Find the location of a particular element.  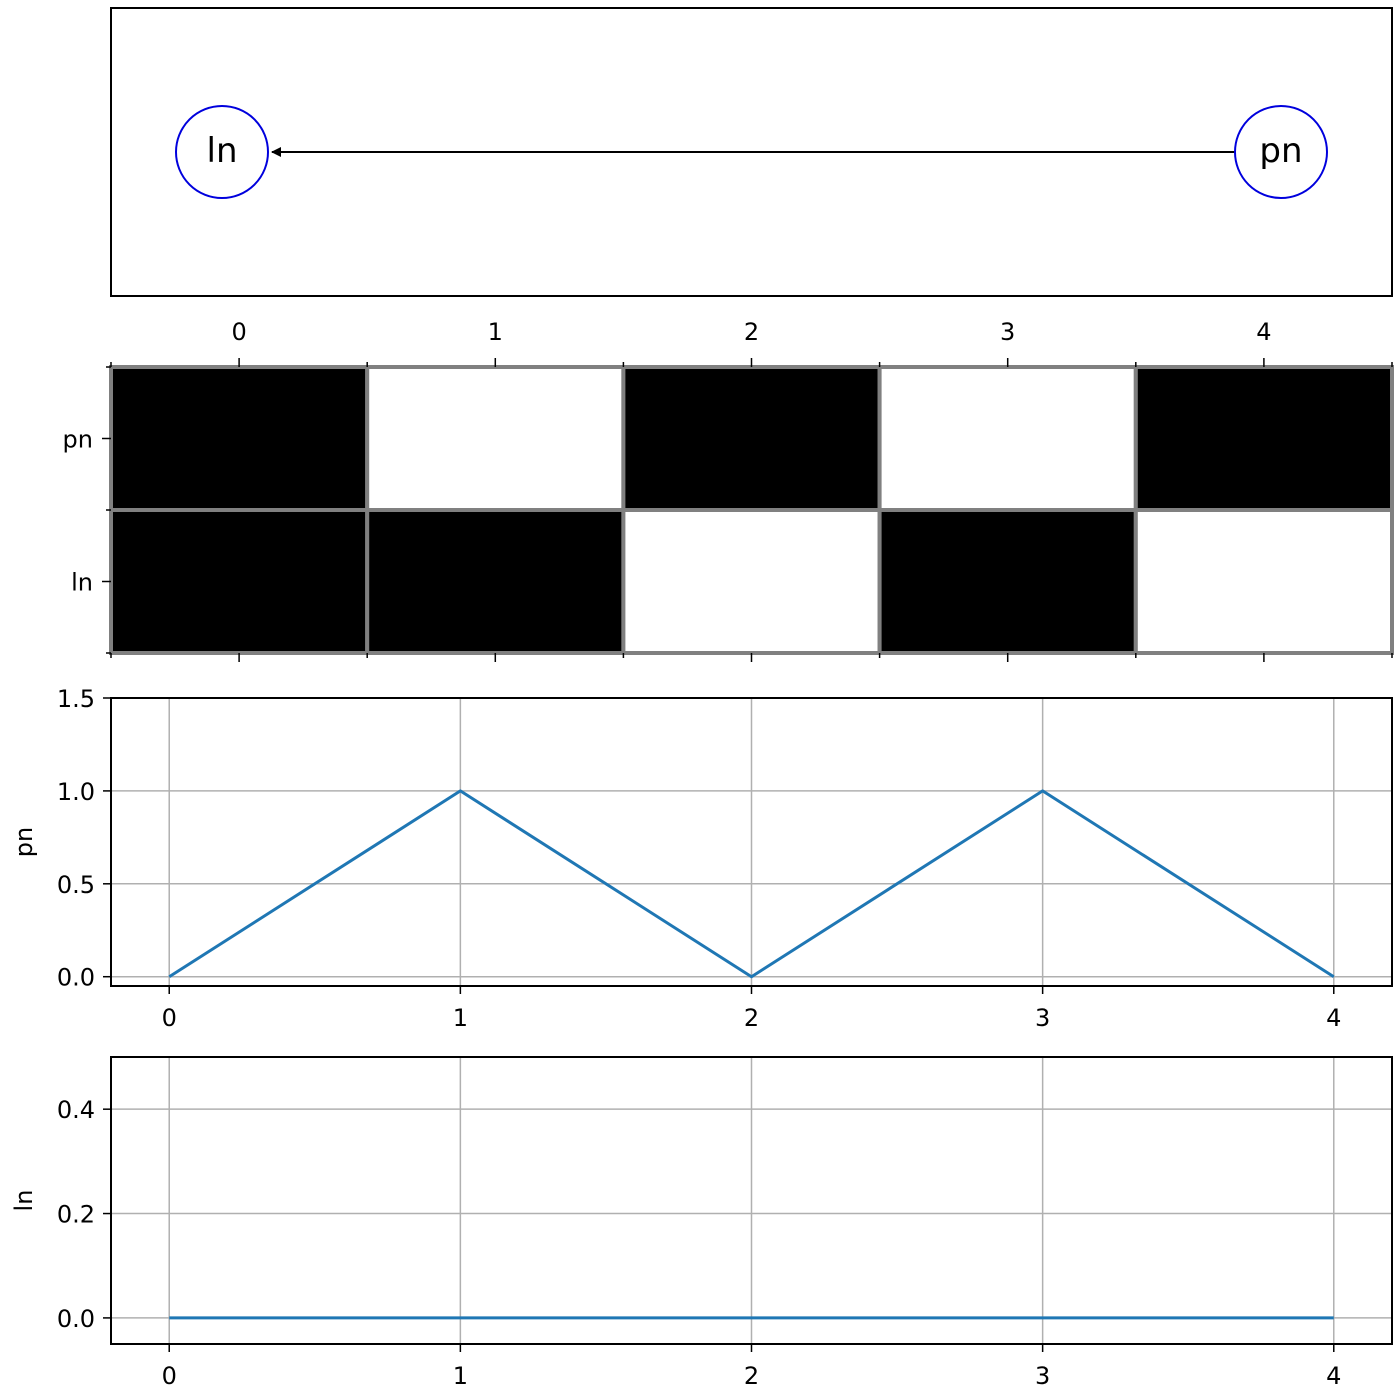

heatmap-y-tick-label: ln is located at coordinates (82, 583).